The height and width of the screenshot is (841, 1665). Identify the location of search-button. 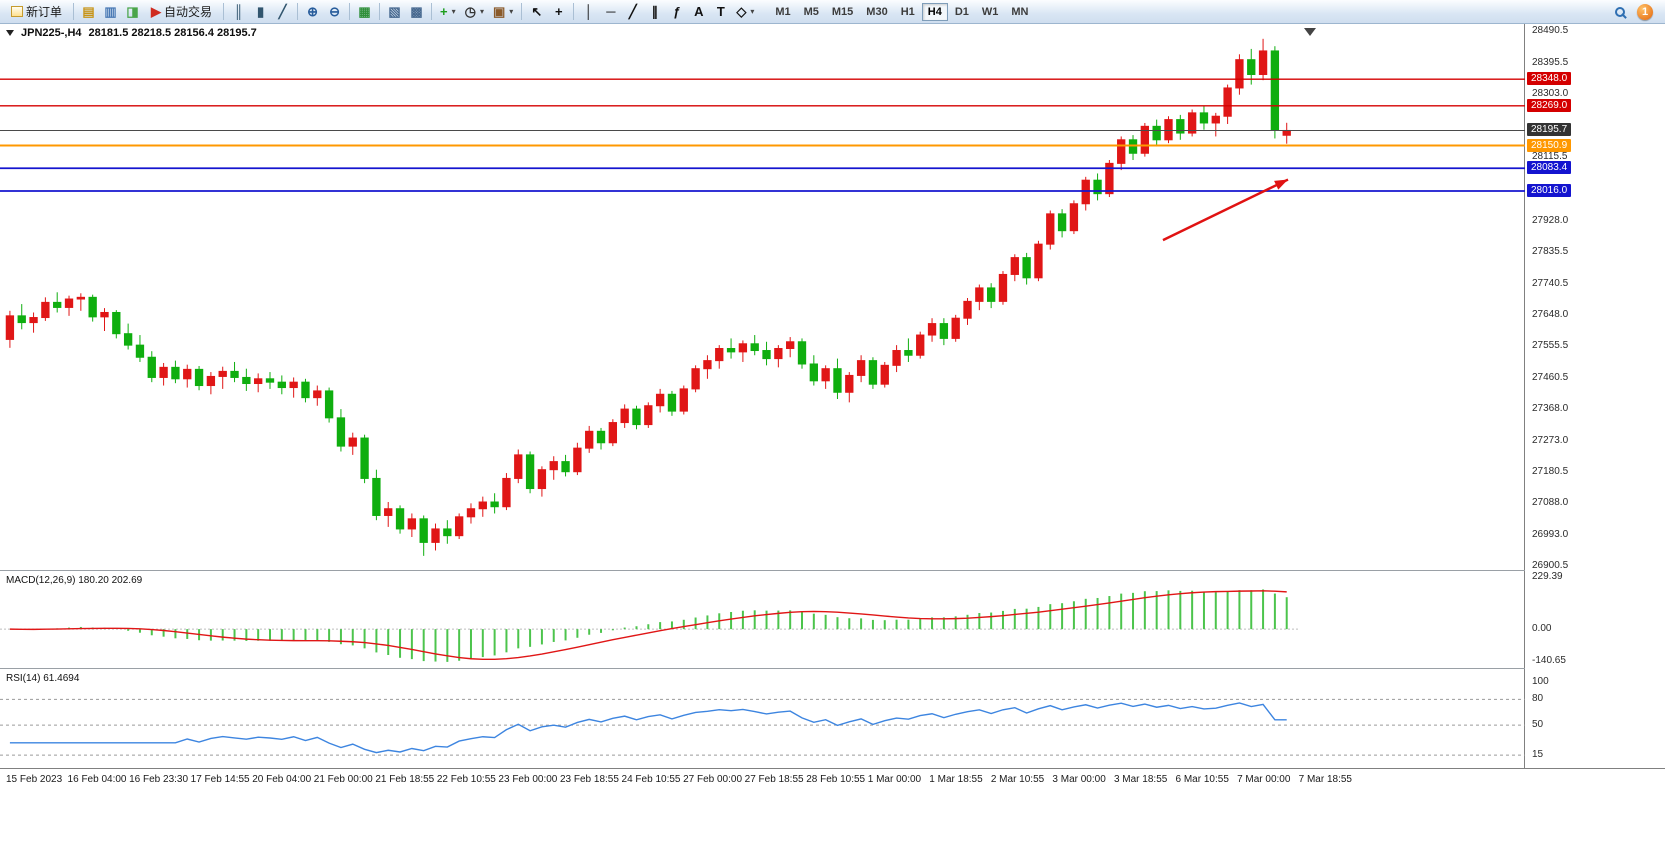
(1619, 12).